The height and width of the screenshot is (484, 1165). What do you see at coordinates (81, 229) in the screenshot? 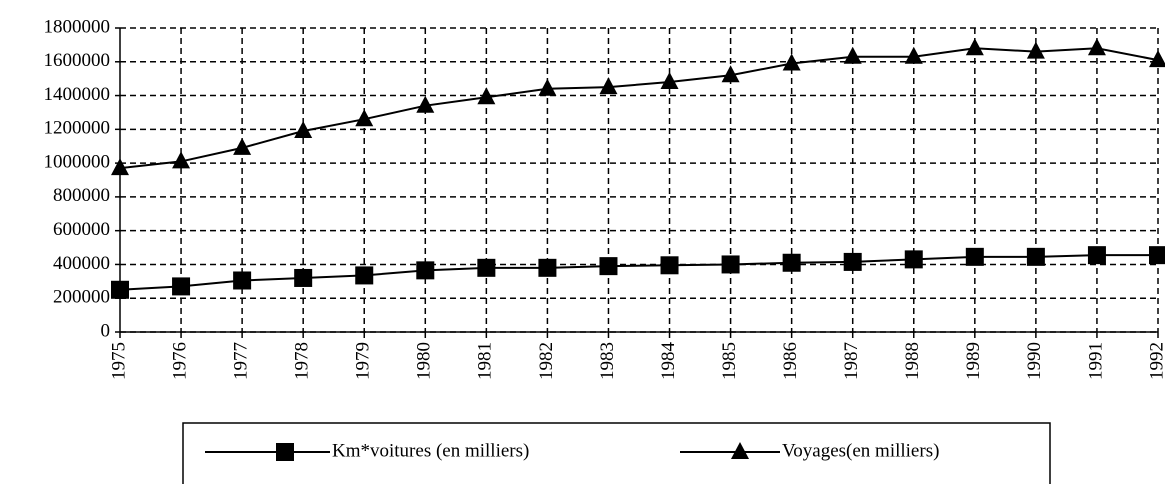
I see `y-tick-label: 600000` at bounding box center [81, 229].